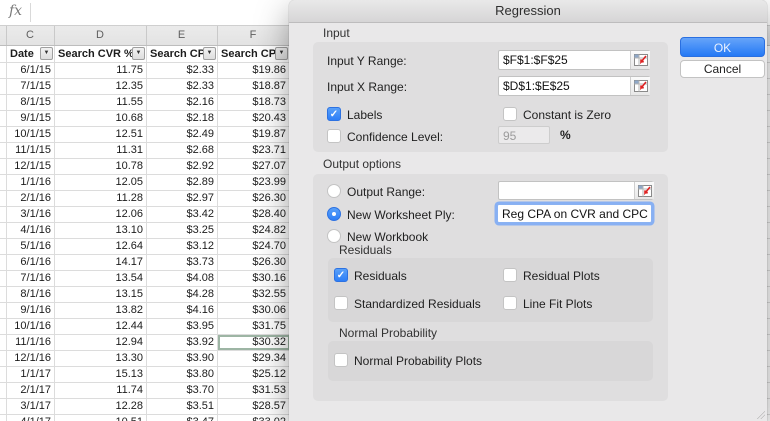 Image resolution: width=770 pixels, height=421 pixels. Describe the element at coordinates (182, 294) in the screenshot. I see `cell: $4.28` at that location.